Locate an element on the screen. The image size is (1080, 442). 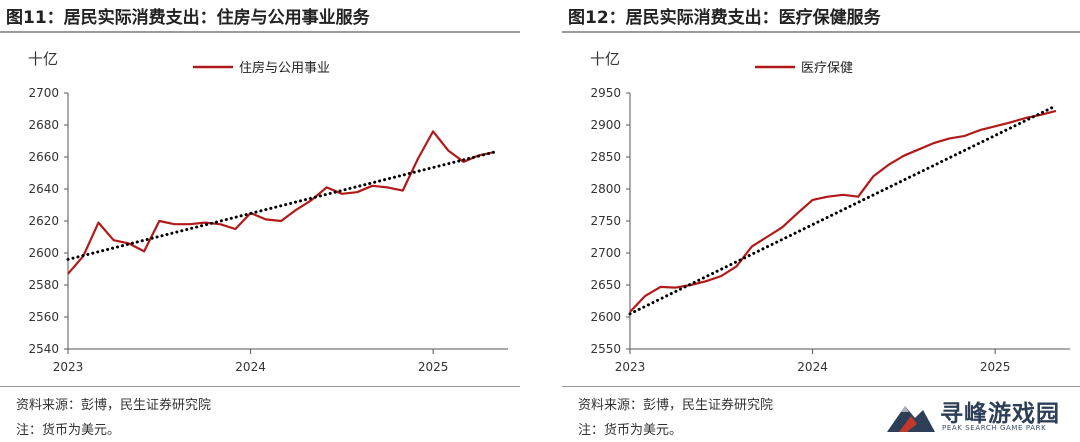
currency-note: 注：货币为美元。 is located at coordinates (630, 430).